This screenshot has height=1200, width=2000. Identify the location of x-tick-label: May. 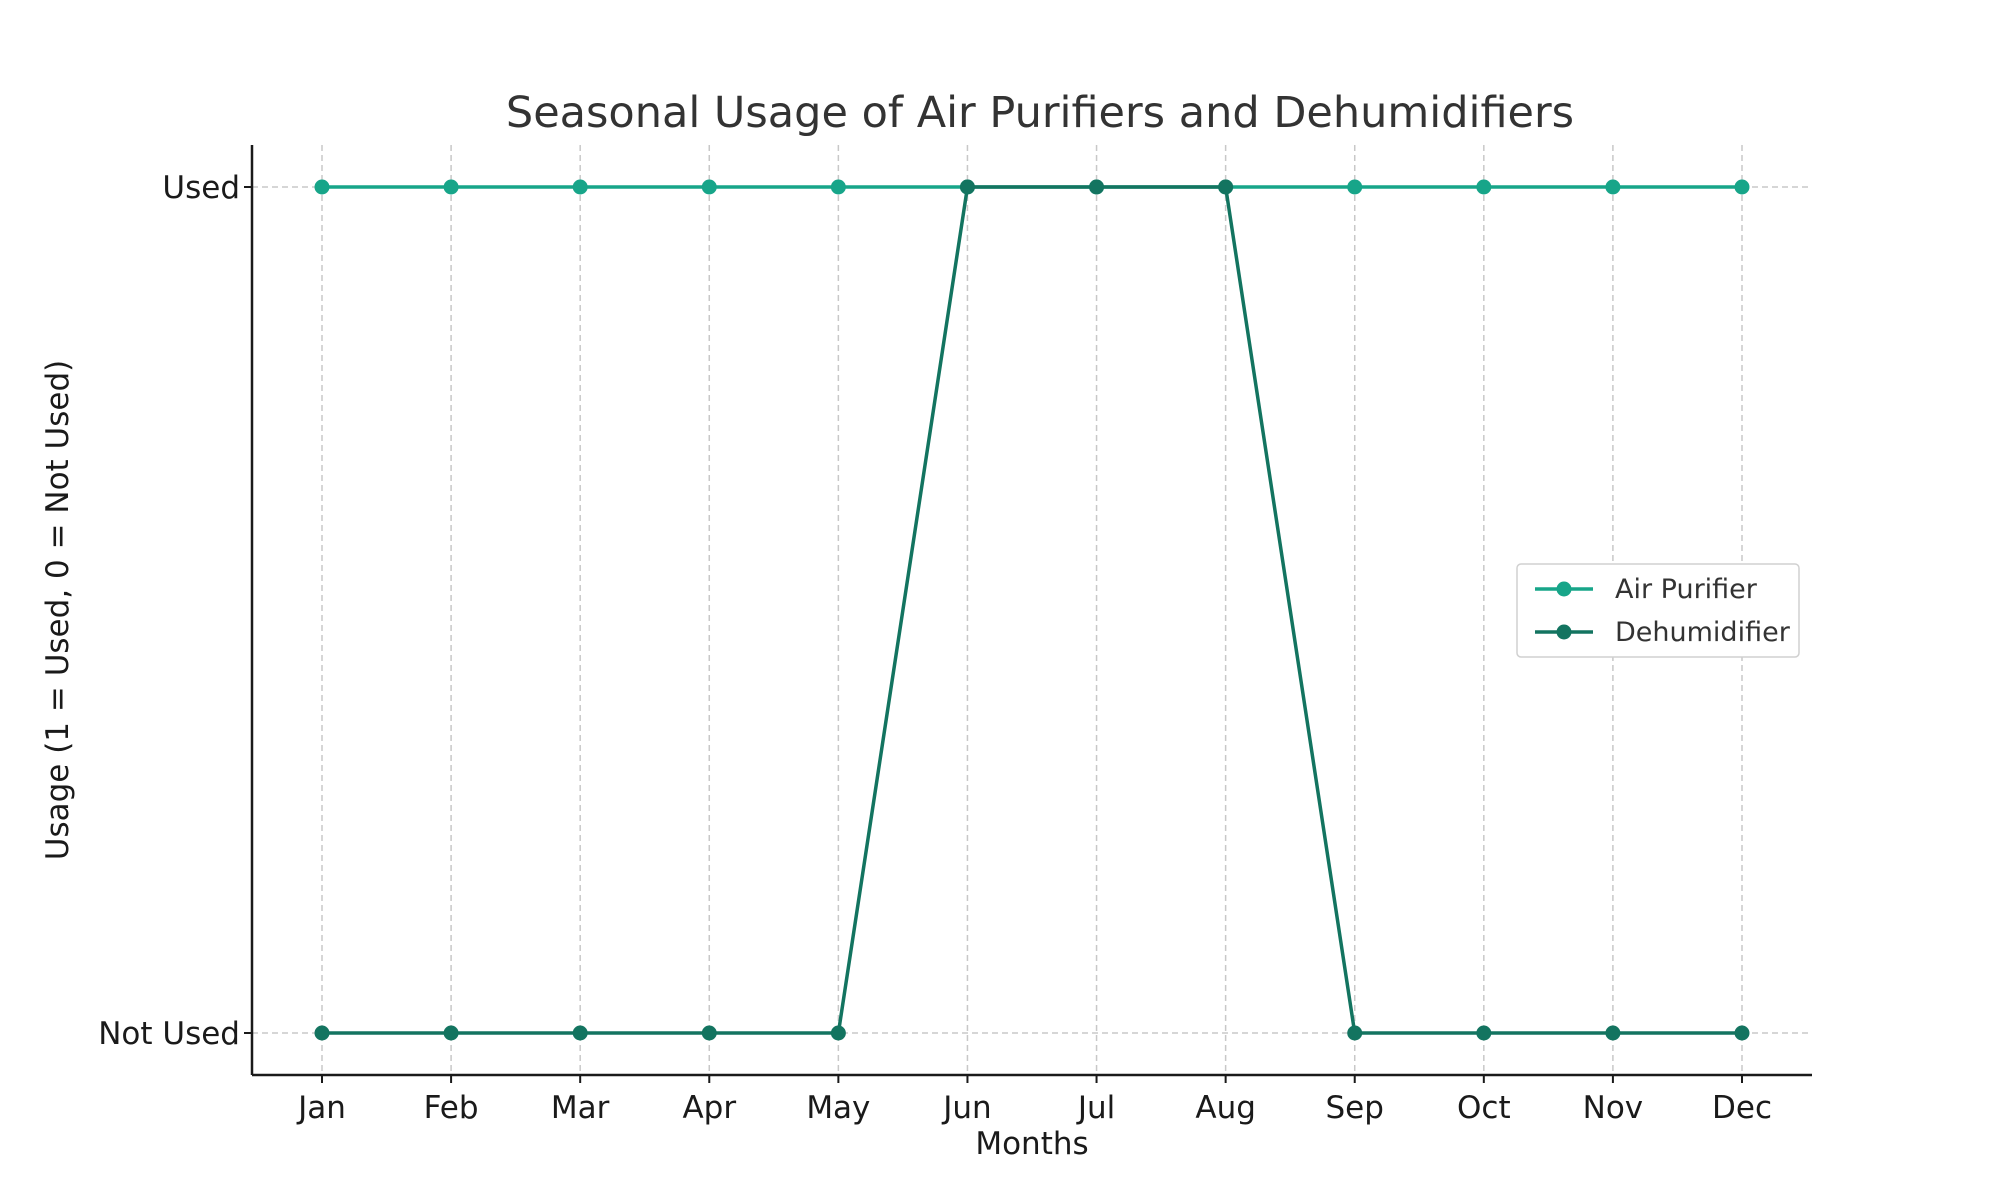
(838, 1108).